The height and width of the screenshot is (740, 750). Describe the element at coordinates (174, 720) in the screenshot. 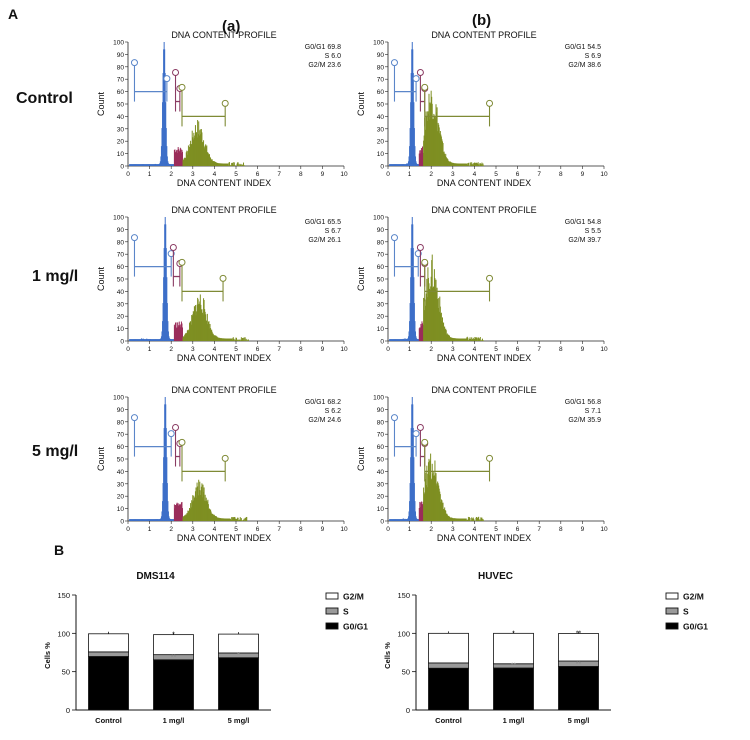

I see `x-tick-label: 1 mg/l` at that location.